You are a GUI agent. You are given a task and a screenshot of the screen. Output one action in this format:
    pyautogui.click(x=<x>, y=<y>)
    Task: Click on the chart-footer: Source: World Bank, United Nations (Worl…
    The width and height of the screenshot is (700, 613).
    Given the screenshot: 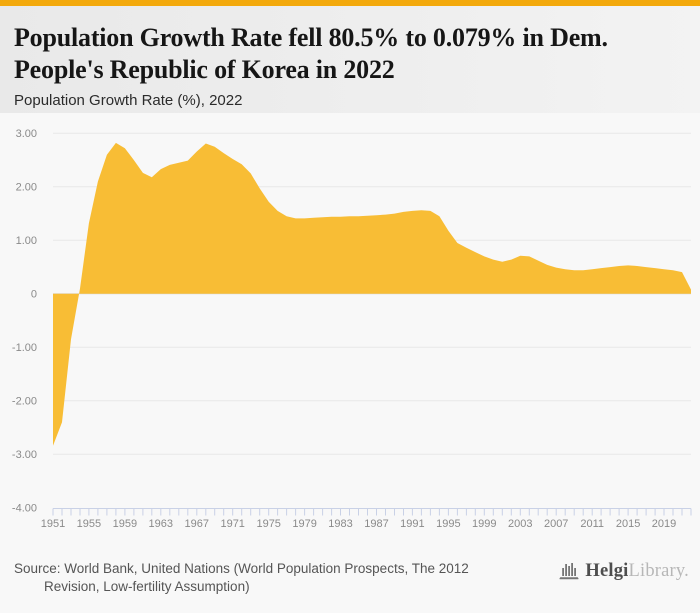 What is the action you would take?
    pyautogui.click(x=350, y=584)
    